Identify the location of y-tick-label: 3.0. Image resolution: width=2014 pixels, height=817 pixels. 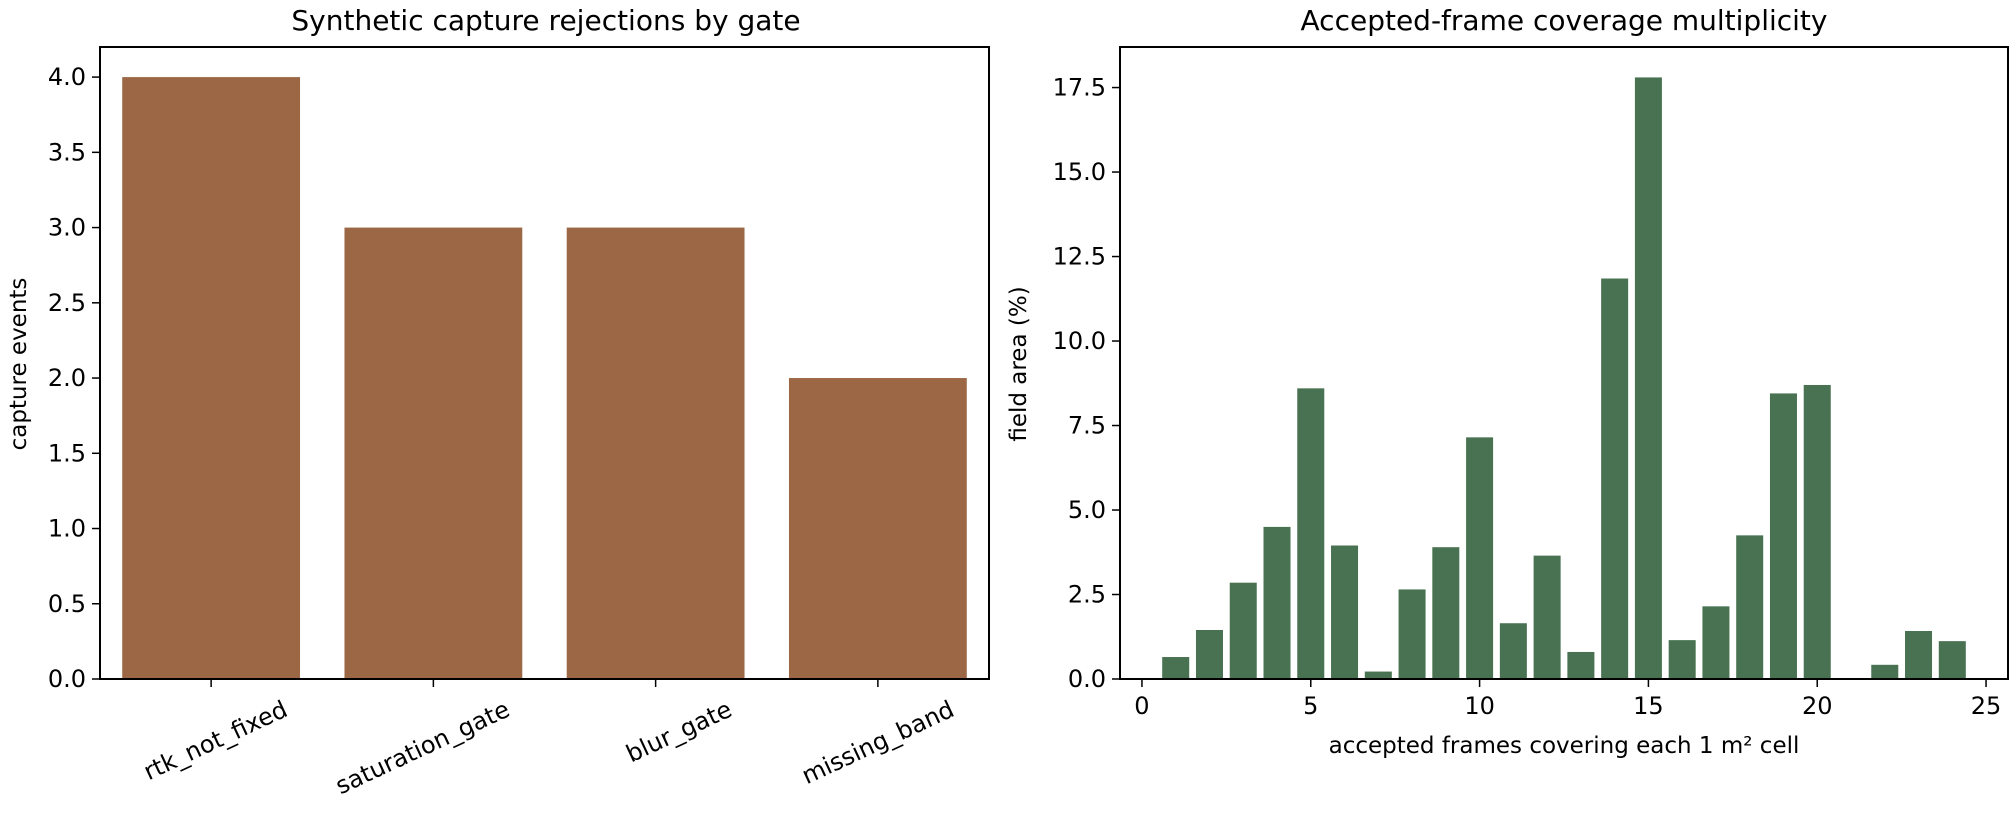
(67, 228).